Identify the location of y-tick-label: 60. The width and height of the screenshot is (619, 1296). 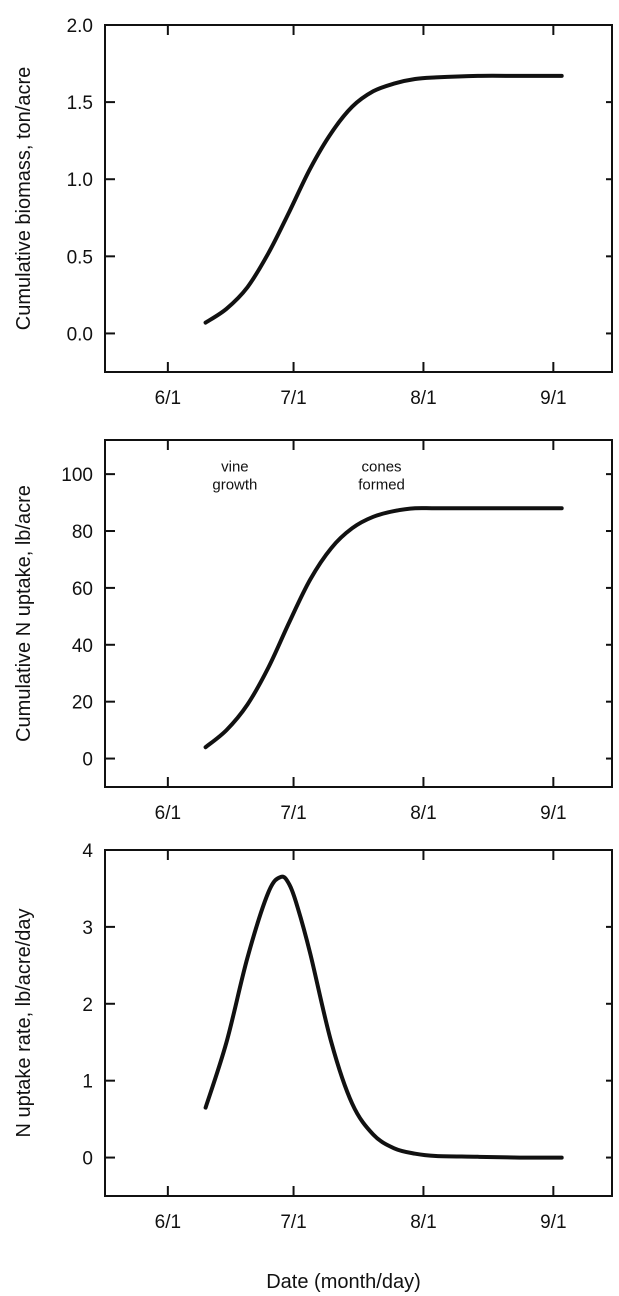
(82, 589).